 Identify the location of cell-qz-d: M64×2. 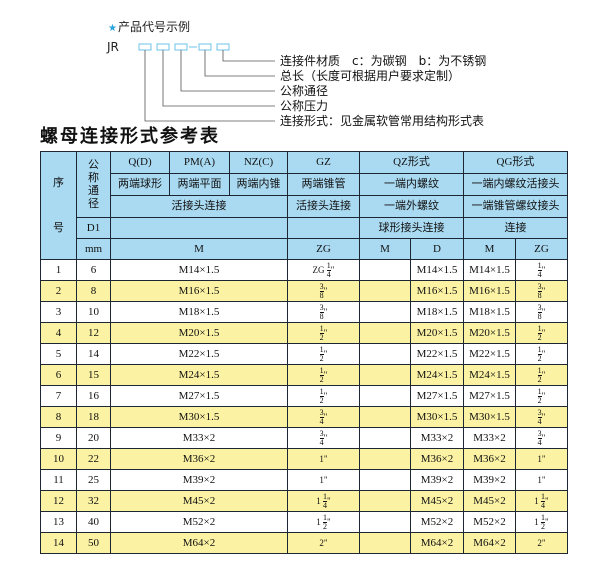
(437, 543).